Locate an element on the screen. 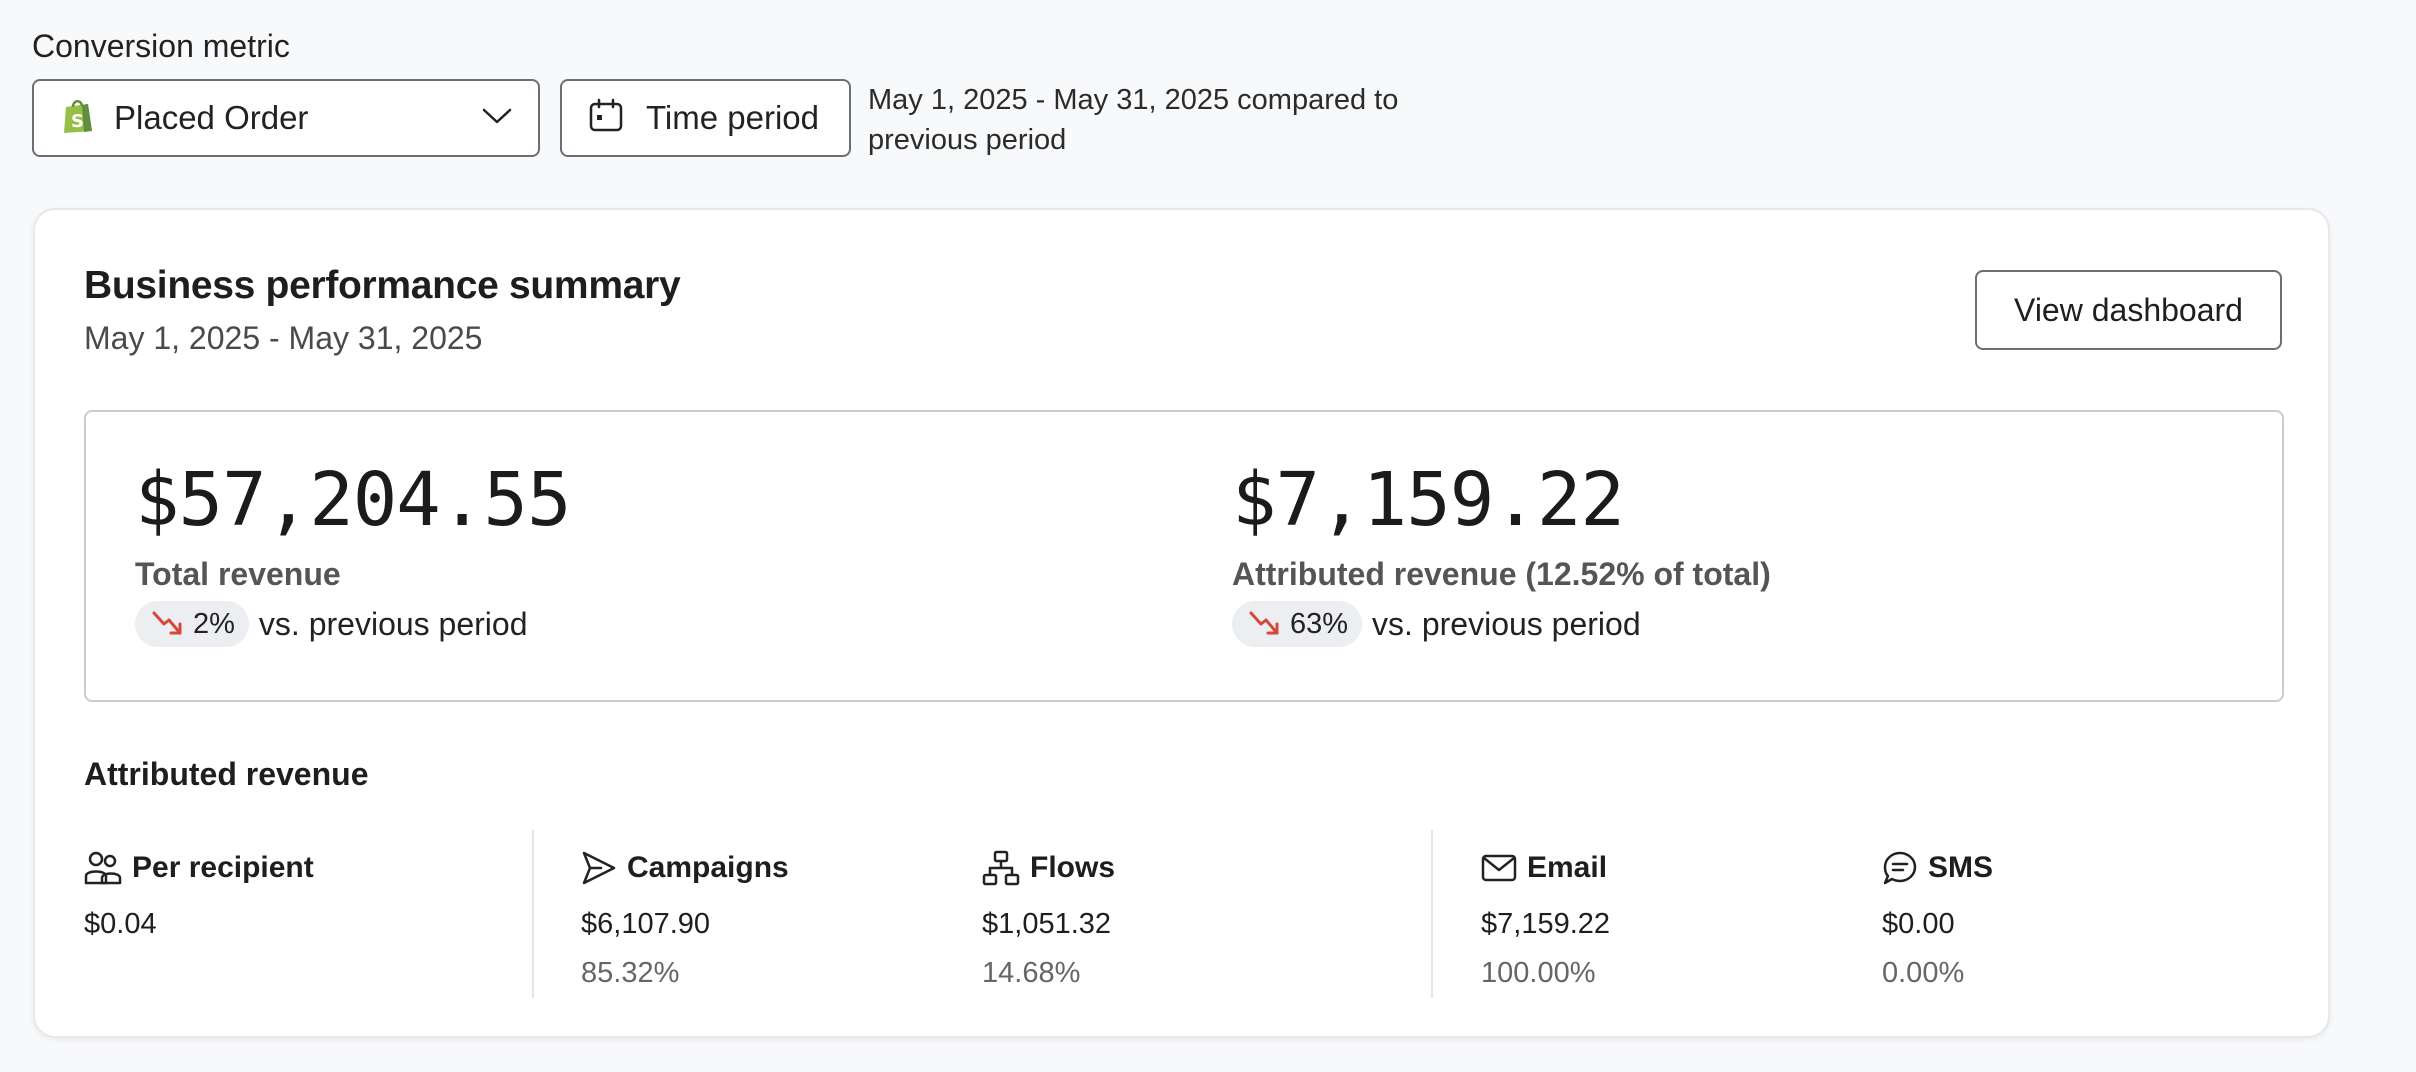 This screenshot has height=1072, width=2416. campaigns-label: Campaigns is located at coordinates (708, 867).